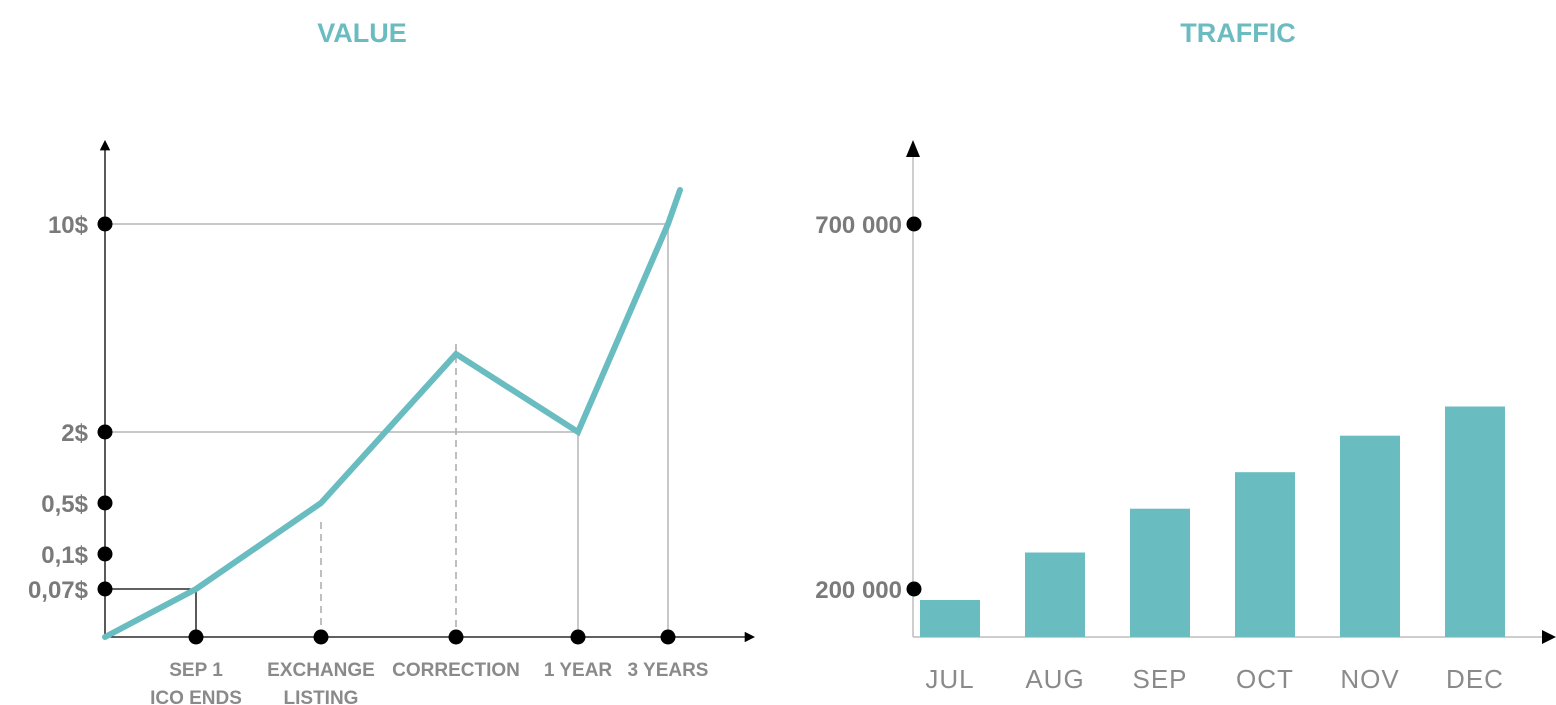 The height and width of the screenshot is (705, 1556). I want to click on value-y-tick-label: 0,07$, so click(58, 590).